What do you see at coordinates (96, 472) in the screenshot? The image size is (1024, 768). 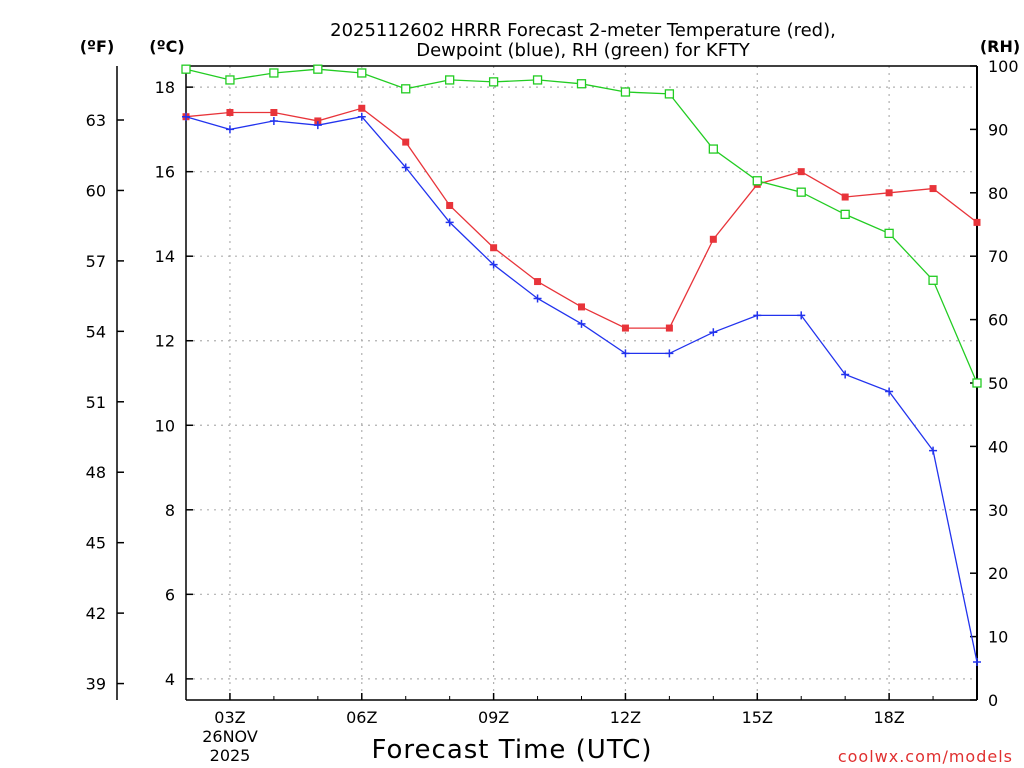 I see `fahrenheit-tick-label: 48` at bounding box center [96, 472].